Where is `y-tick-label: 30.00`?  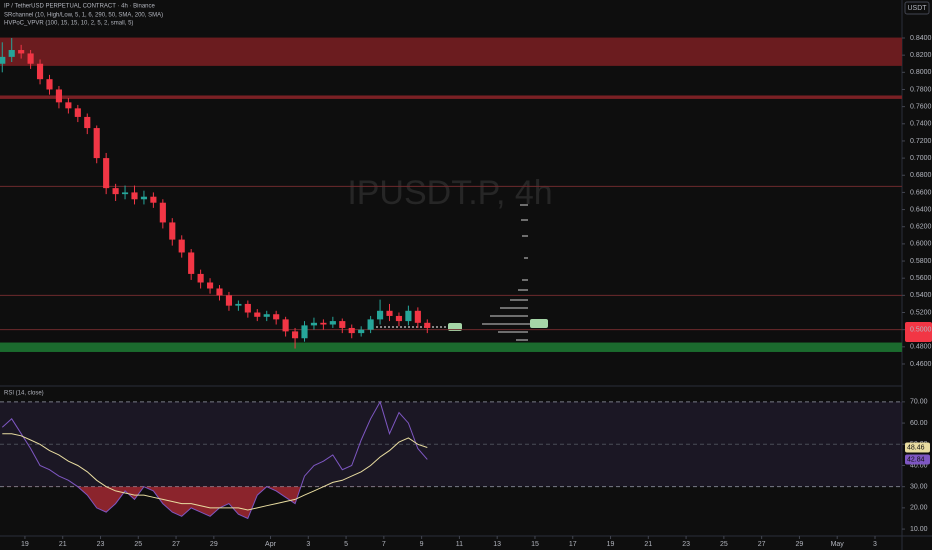 y-tick-label: 30.00 is located at coordinates (919, 487).